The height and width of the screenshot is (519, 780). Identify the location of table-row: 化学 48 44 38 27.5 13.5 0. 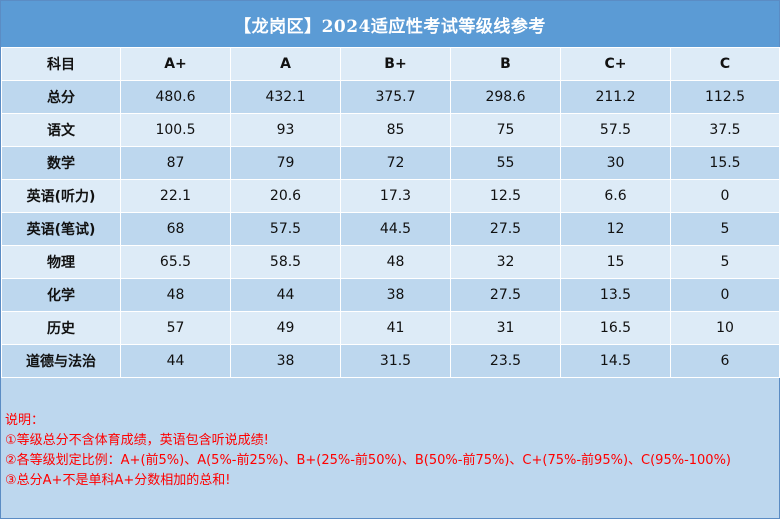
(390, 295).